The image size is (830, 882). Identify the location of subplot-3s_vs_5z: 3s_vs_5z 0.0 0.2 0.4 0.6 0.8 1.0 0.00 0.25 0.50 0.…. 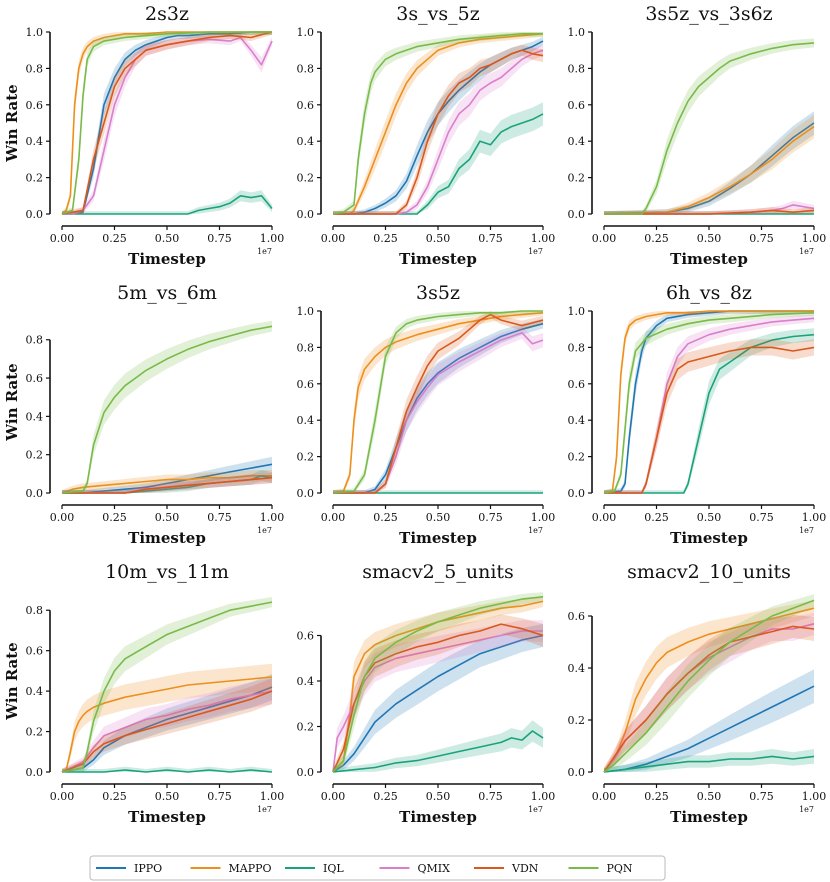
(426, 135).